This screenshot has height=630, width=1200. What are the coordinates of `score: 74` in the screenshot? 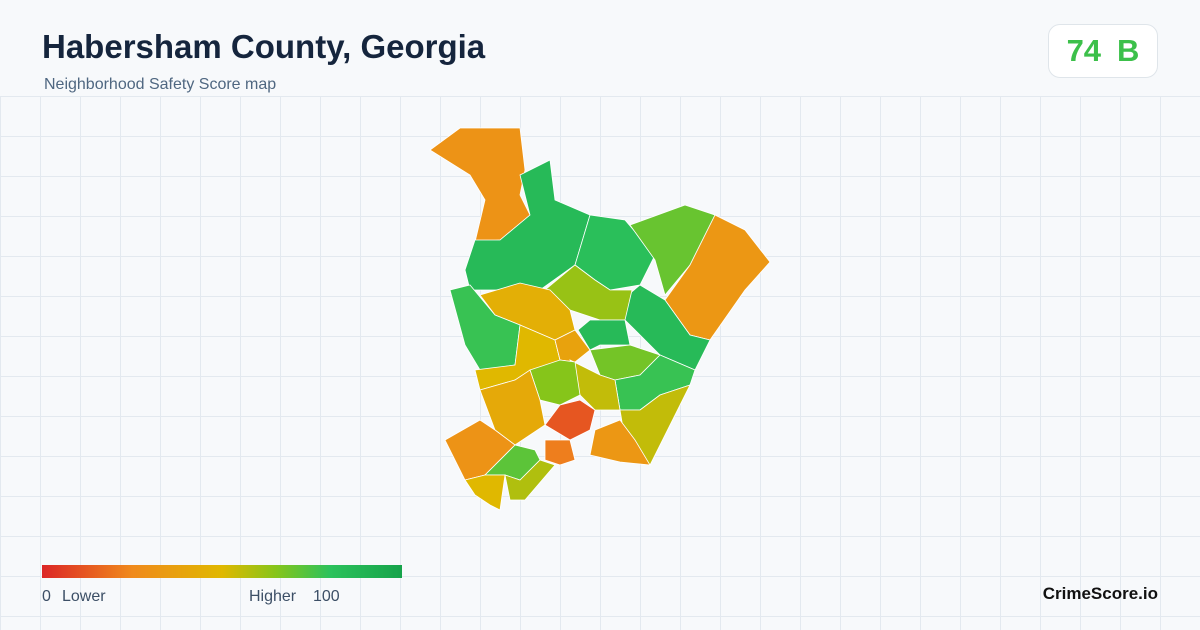 It's located at (1084, 50).